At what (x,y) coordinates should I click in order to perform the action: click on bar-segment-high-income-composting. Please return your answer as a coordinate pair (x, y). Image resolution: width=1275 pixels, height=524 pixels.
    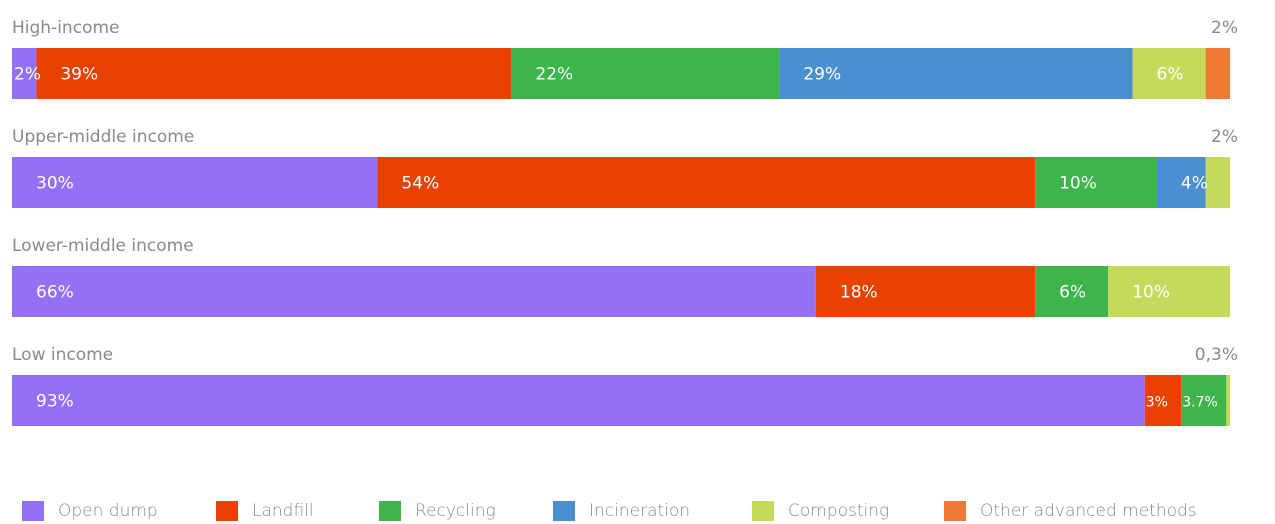
    Looking at the image, I should click on (1169, 73).